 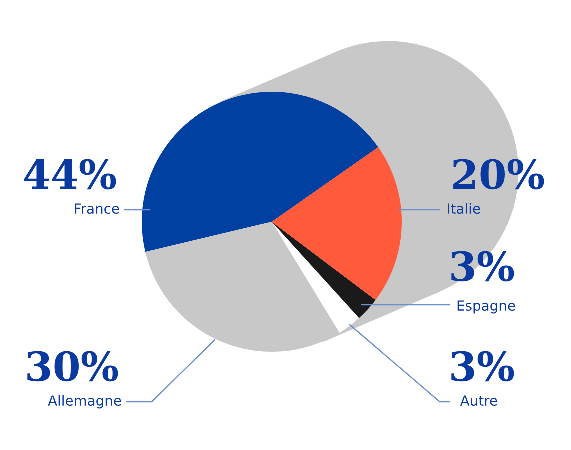 I want to click on data-label: 44%, so click(x=70, y=174).